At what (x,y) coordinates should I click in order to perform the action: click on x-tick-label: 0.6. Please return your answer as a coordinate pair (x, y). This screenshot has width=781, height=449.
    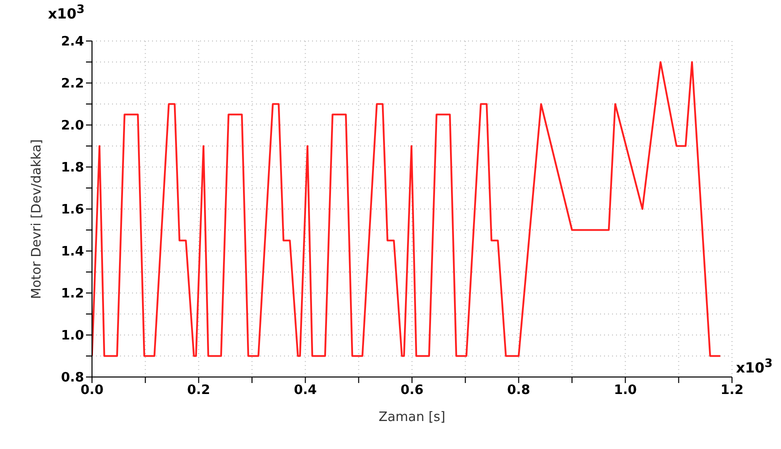
    Looking at the image, I should click on (412, 390).